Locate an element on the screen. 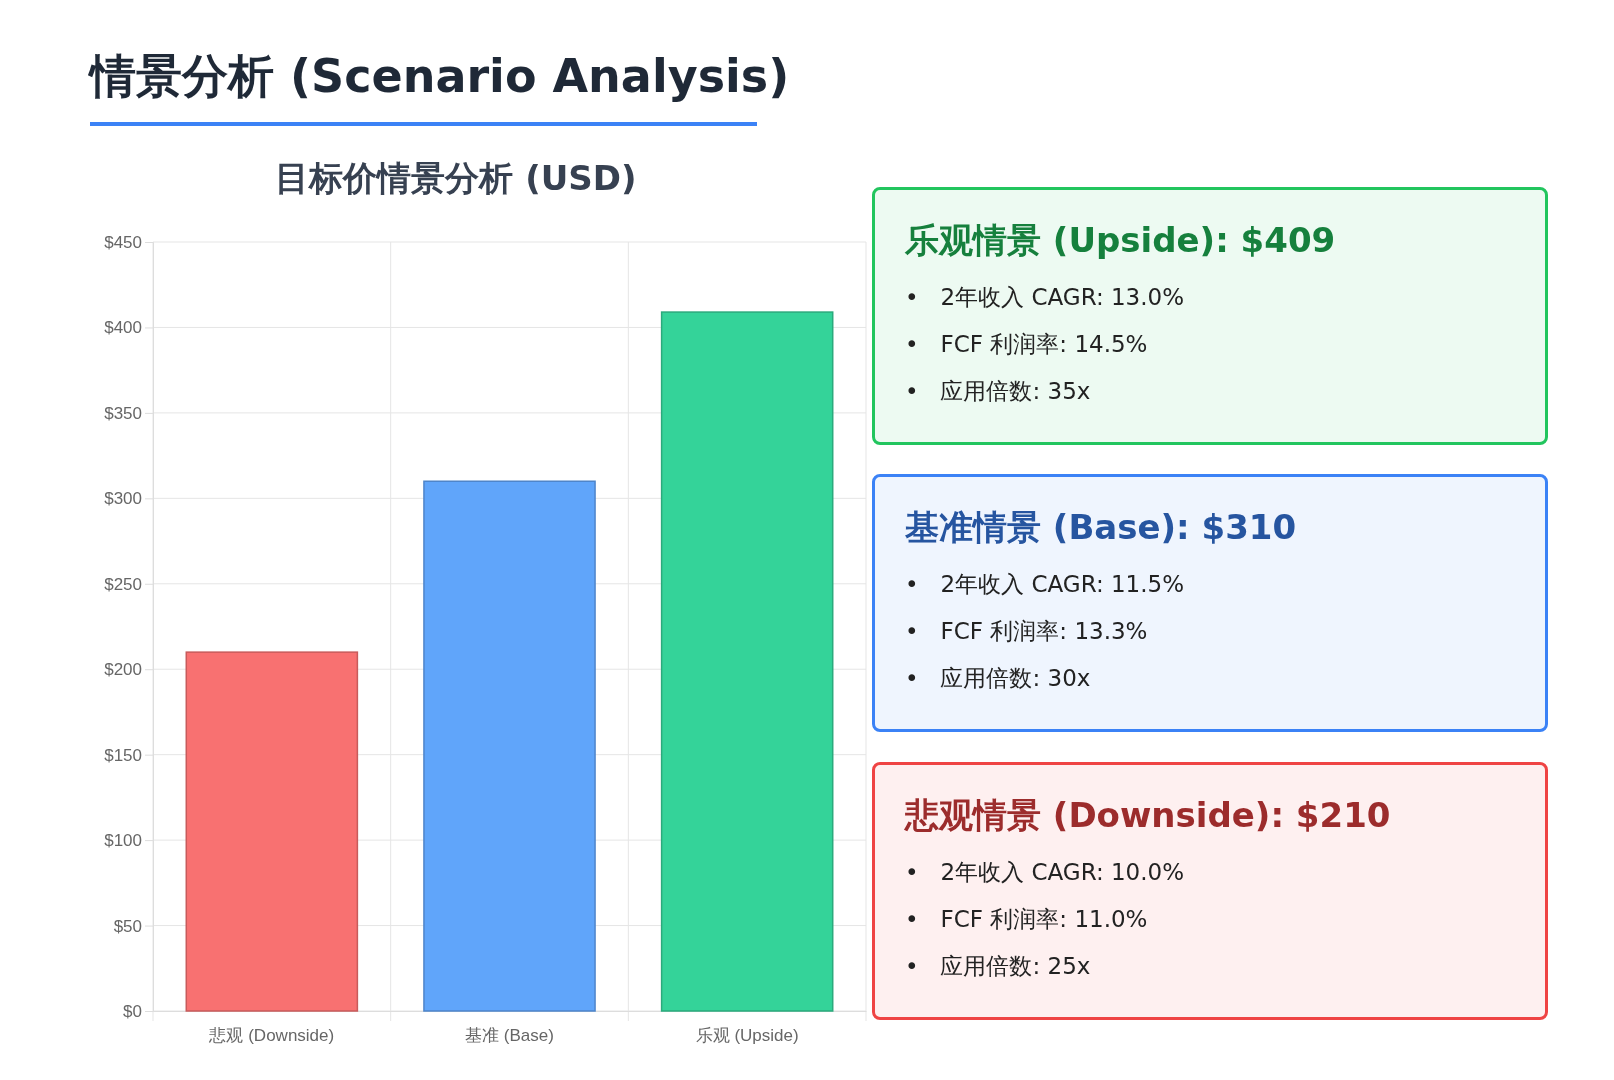 Image resolution: width=1614 pixels, height=1080 pixels. chart-subtitle: 目标价情景分析 (USD) is located at coordinates (456, 178).